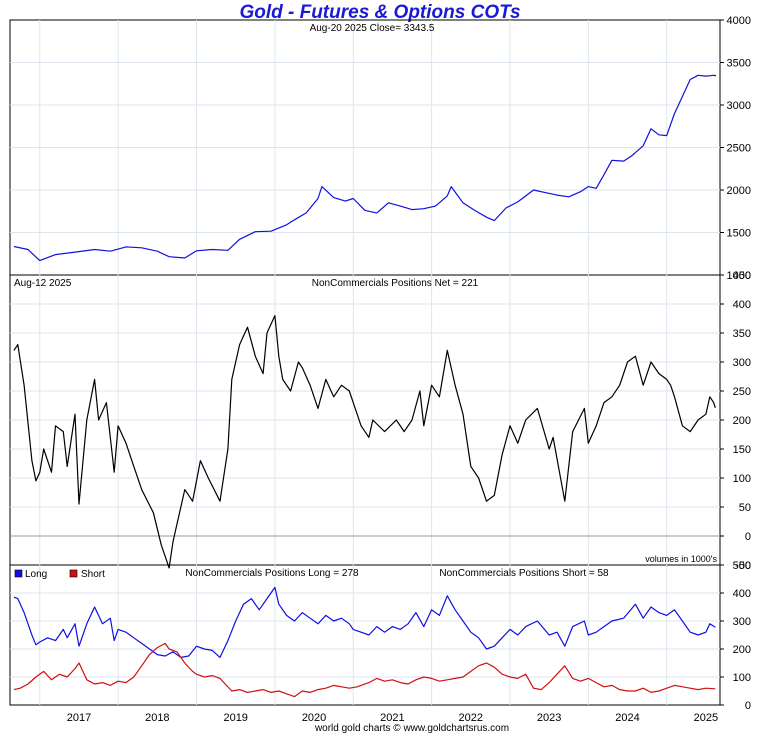 The image size is (760, 735). I want to click on y-tick-label: 1500, so click(739, 234).